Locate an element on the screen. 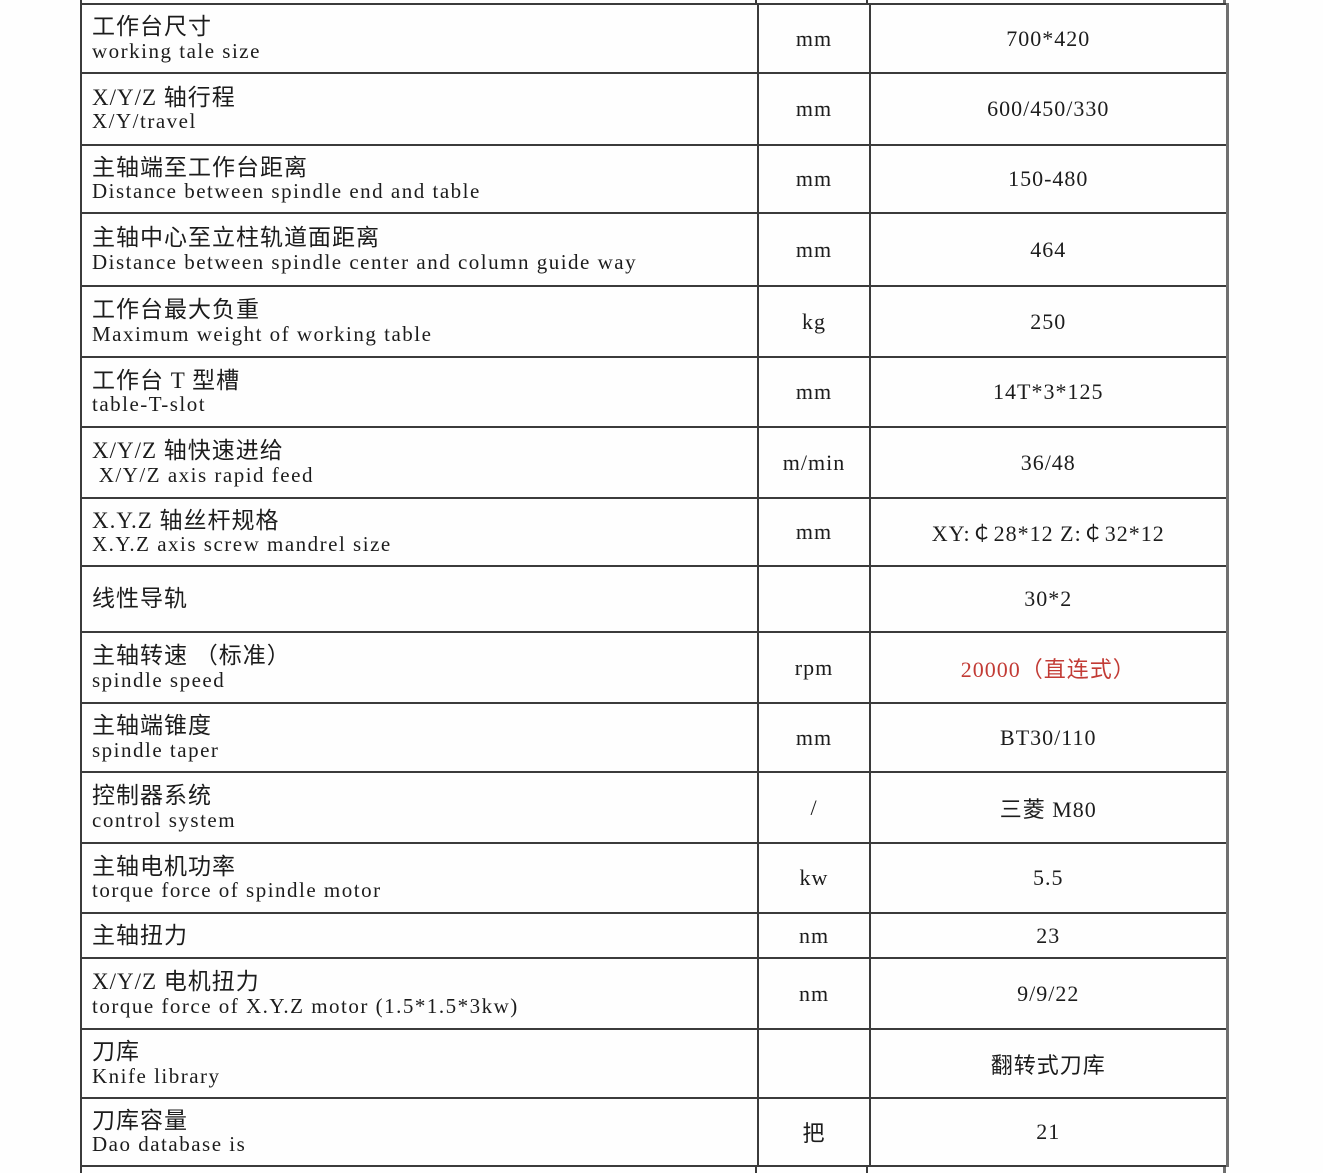 The width and height of the screenshot is (1323, 1173). table-row: 主轴端锥度 spindle taper mm BT30/110 is located at coordinates (654, 737).